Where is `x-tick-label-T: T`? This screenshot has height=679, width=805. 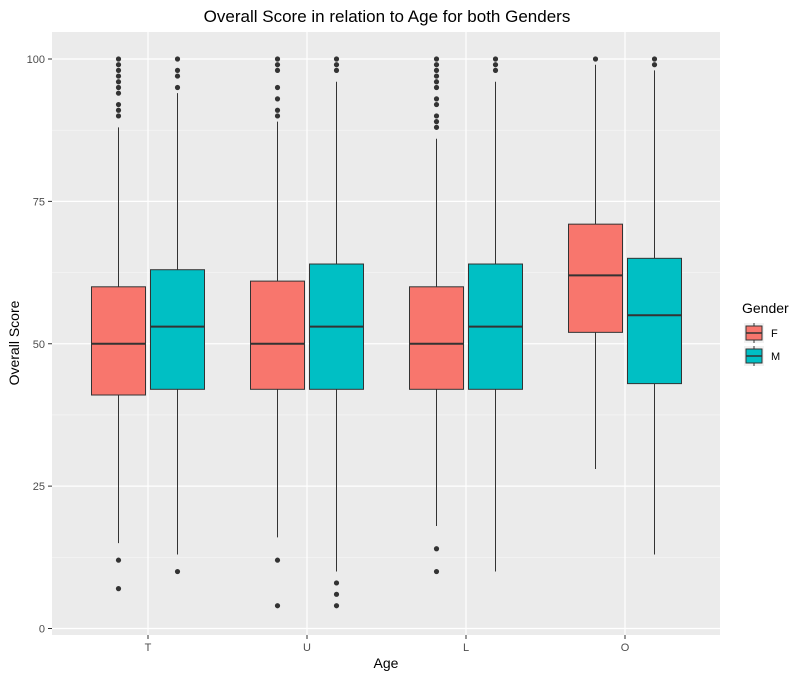
x-tick-label-T: T is located at coordinates (148, 648).